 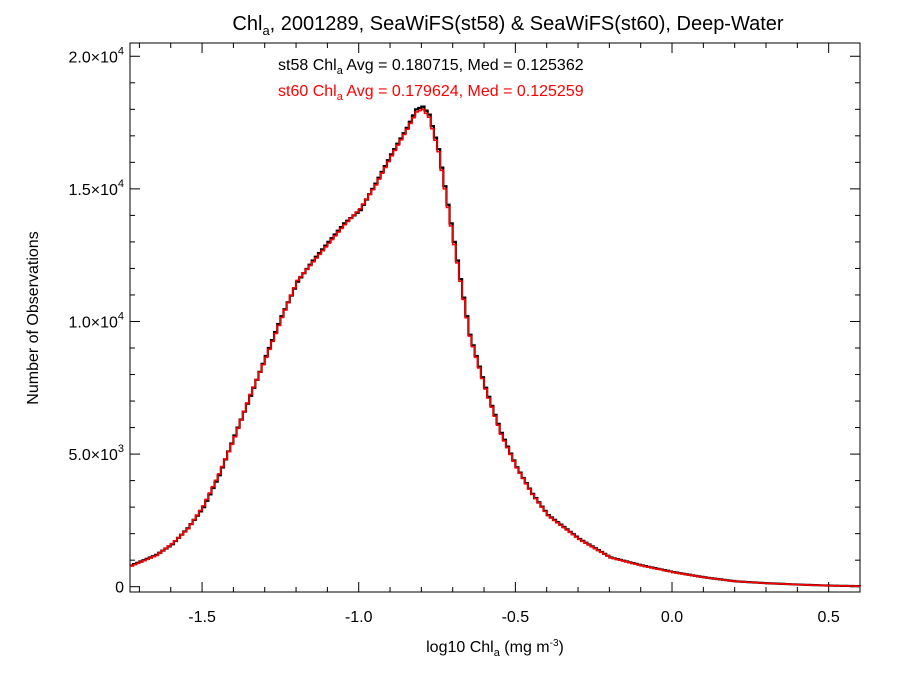 What do you see at coordinates (307, 65) in the screenshot?
I see `annotation-st58-pre: st58 Chl` at bounding box center [307, 65].